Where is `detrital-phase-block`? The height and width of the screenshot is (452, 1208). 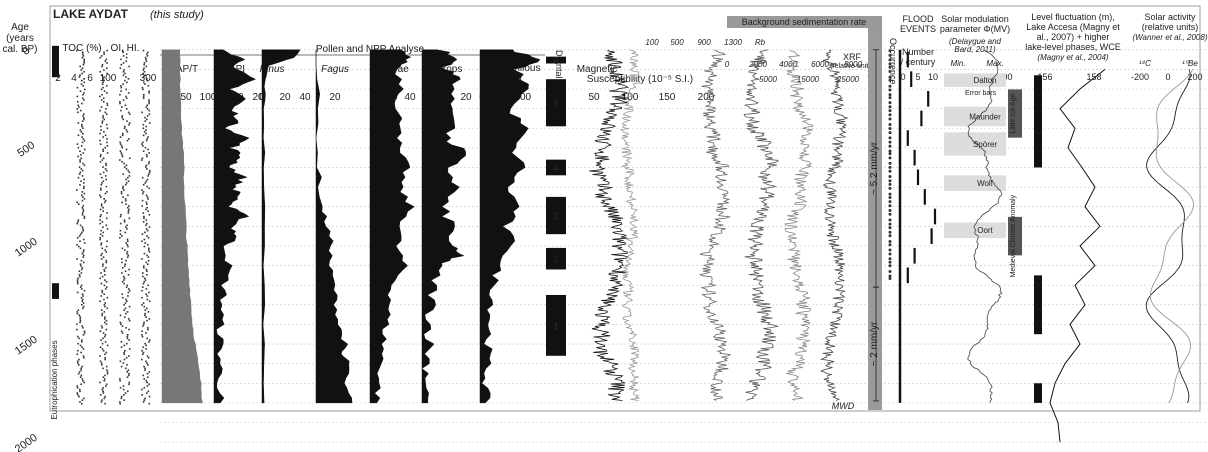
detrital-phase-block is located at coordinates (556, 60).